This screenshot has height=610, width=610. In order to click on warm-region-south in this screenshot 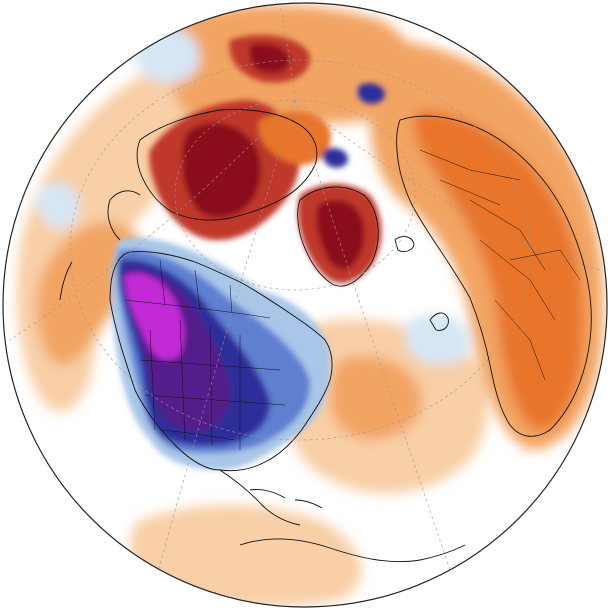, I will do `click(245, 556)`.